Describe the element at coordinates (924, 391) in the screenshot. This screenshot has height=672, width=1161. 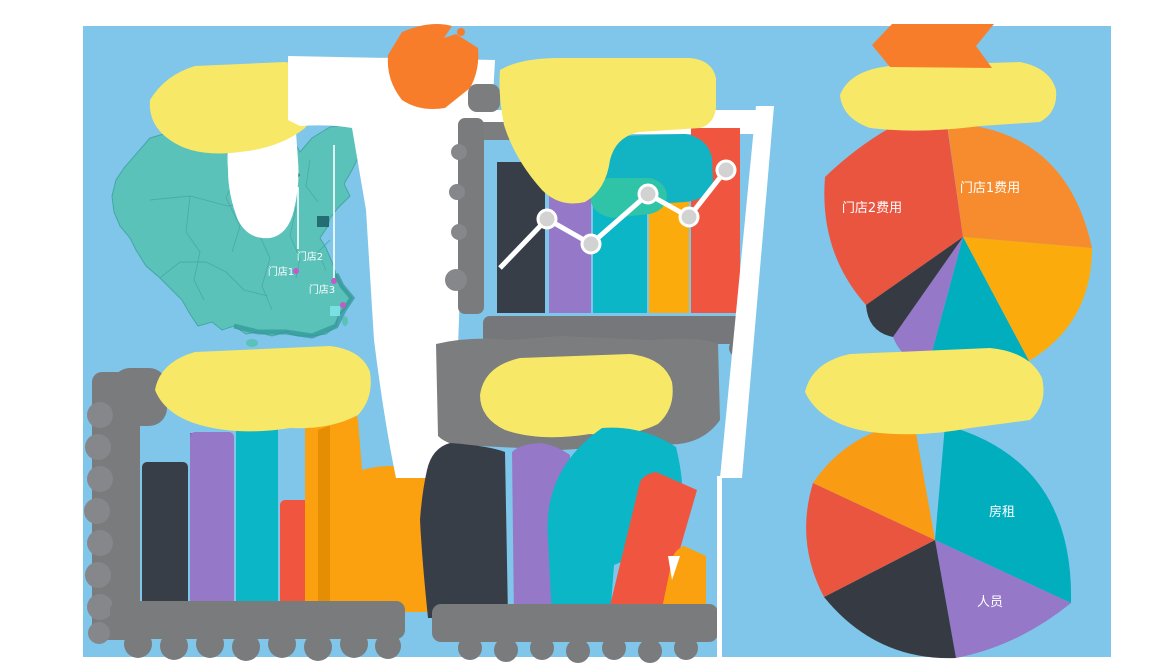
I see `yellow-blob-pie2-title` at that location.